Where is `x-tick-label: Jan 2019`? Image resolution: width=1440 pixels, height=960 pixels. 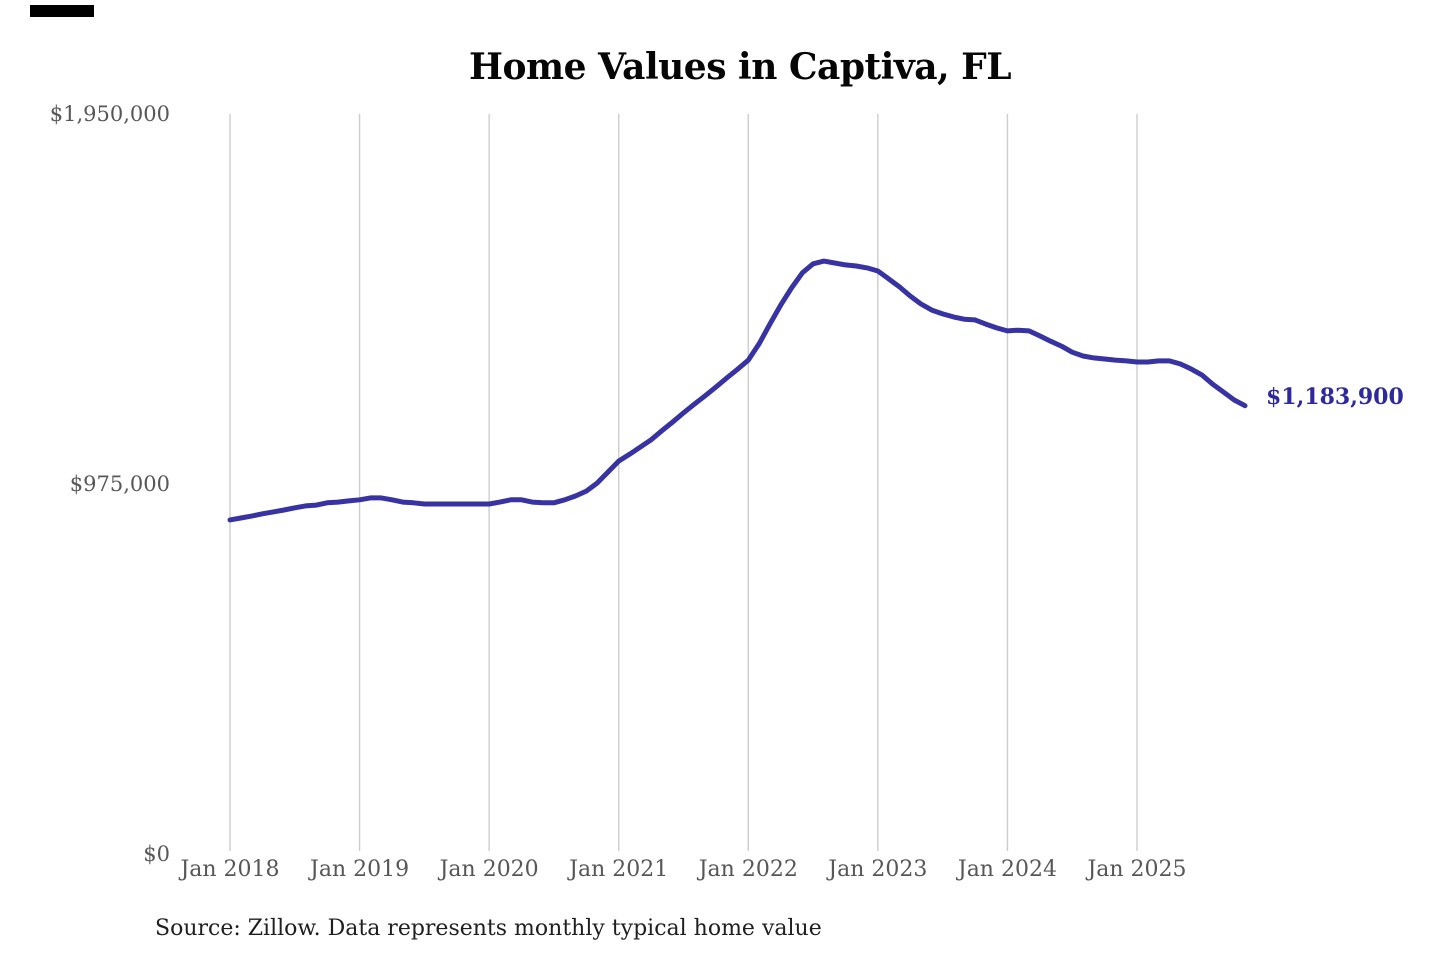 x-tick-label: Jan 2019 is located at coordinates (360, 869).